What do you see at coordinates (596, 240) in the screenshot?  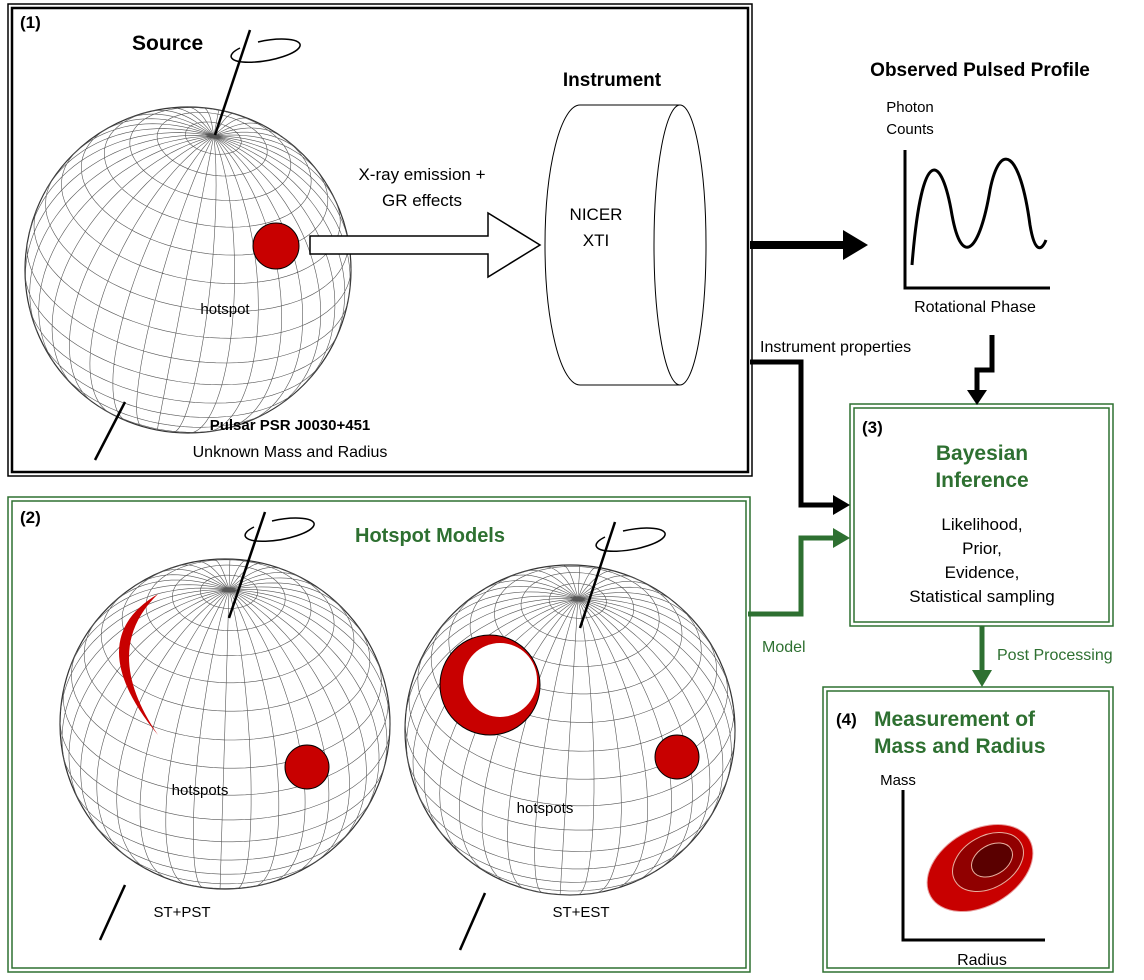 I see `label: XTI` at bounding box center [596, 240].